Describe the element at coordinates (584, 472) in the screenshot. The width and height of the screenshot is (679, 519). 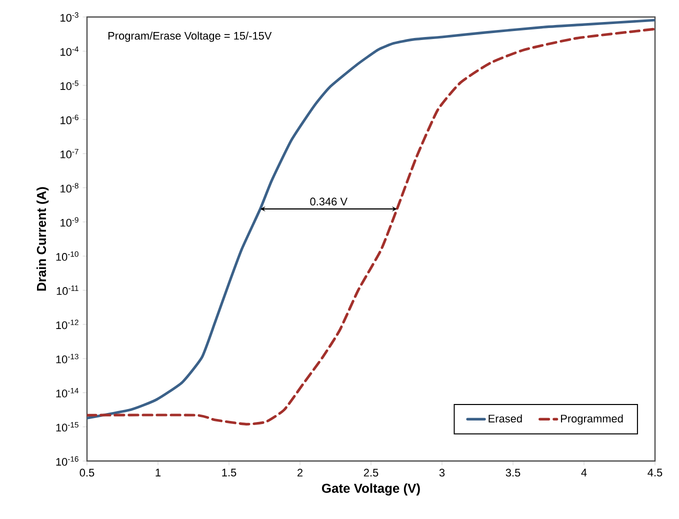
I see `x-tick-label: 4` at that location.